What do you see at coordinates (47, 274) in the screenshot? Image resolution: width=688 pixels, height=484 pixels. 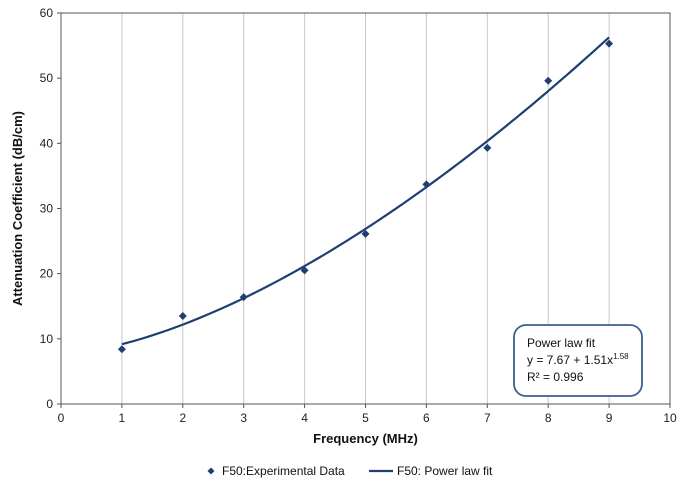 I see `y-tick-label: 20` at bounding box center [47, 274].